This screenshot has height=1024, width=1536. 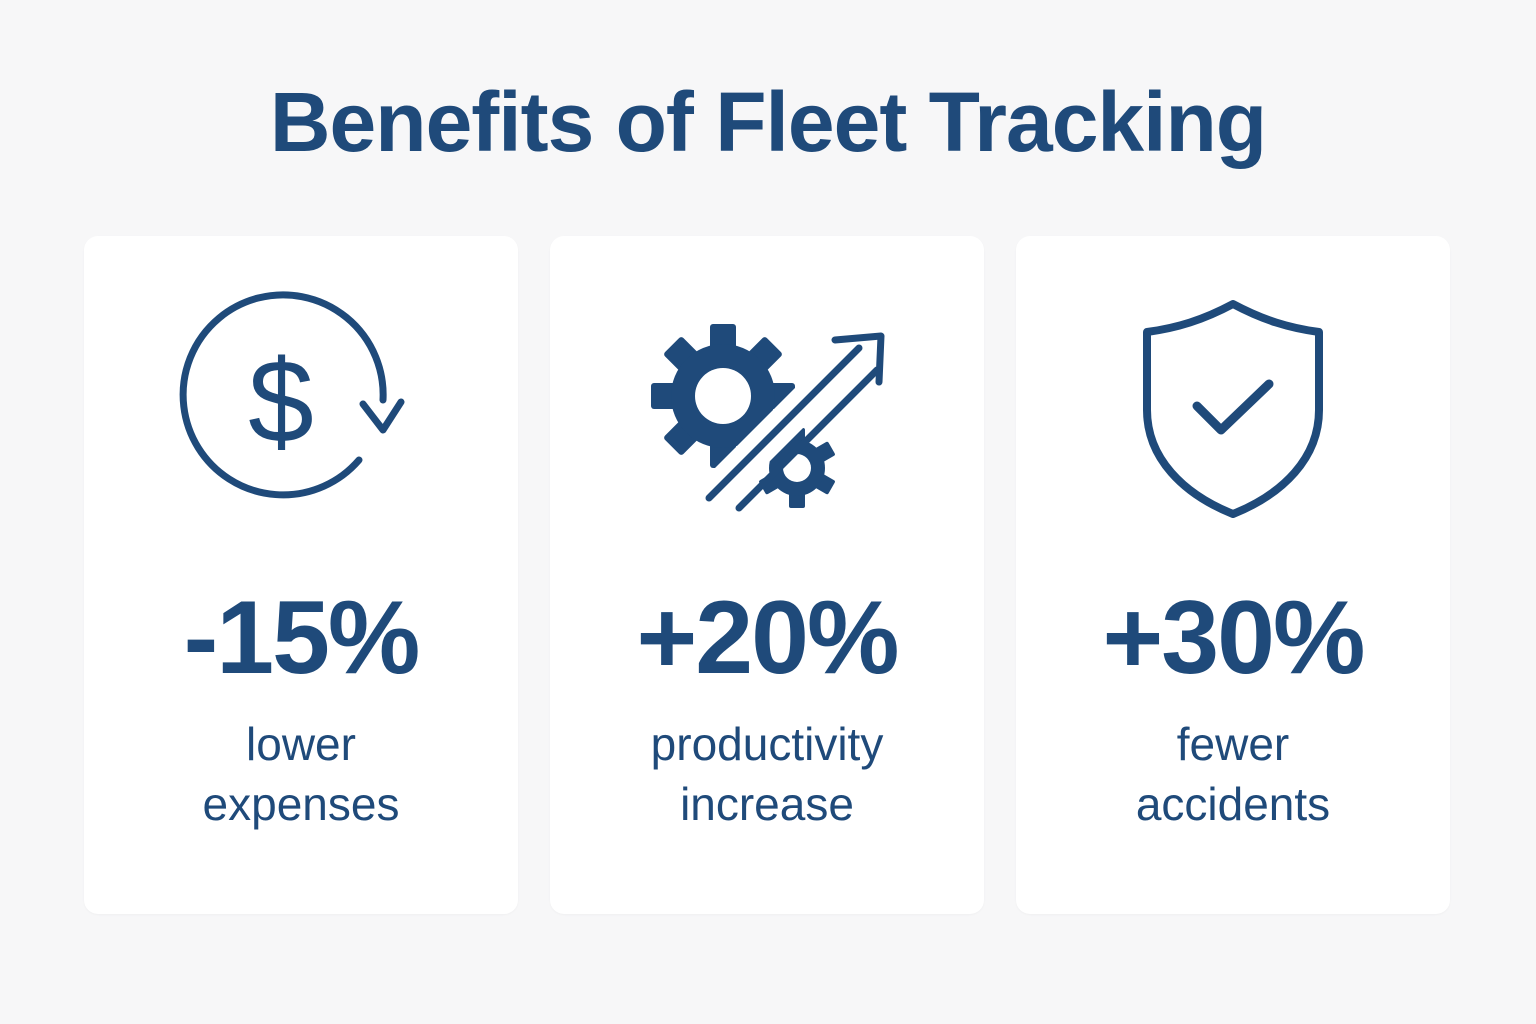 I want to click on shield-check-icon, so click(x=1233, y=410).